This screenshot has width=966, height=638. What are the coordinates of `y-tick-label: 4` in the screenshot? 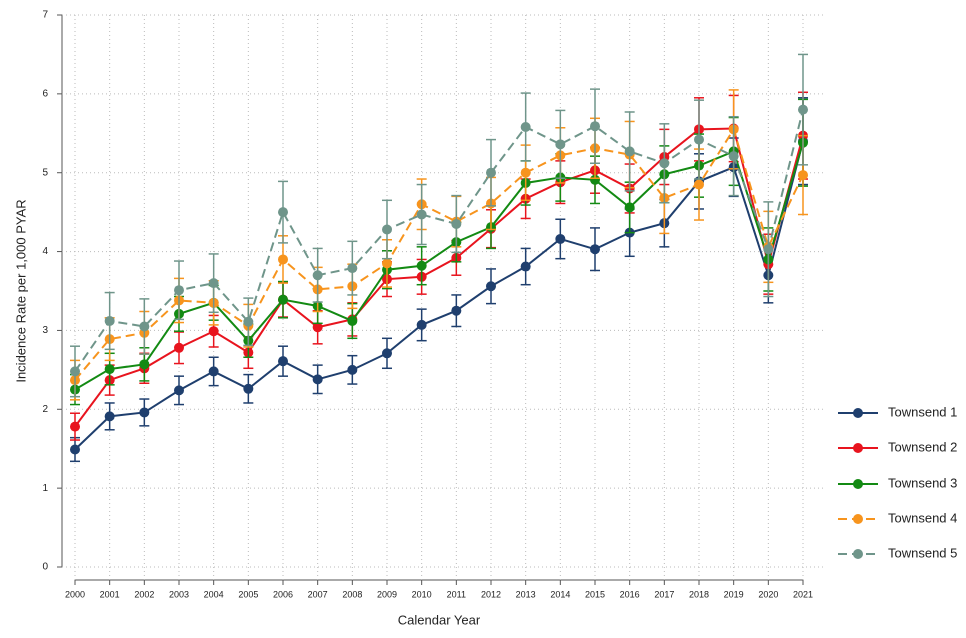 It's located at (45, 251).